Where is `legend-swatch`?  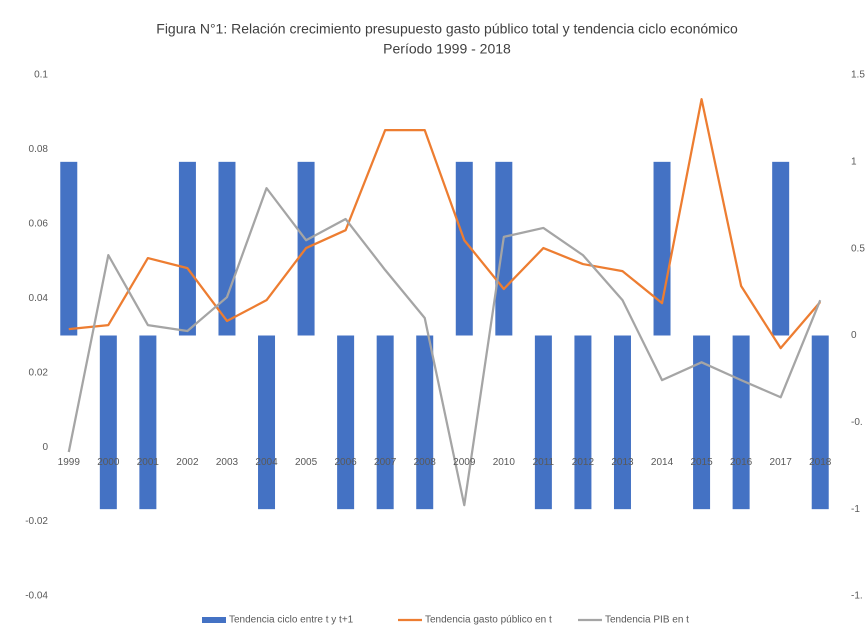
legend-swatch is located at coordinates (214, 620).